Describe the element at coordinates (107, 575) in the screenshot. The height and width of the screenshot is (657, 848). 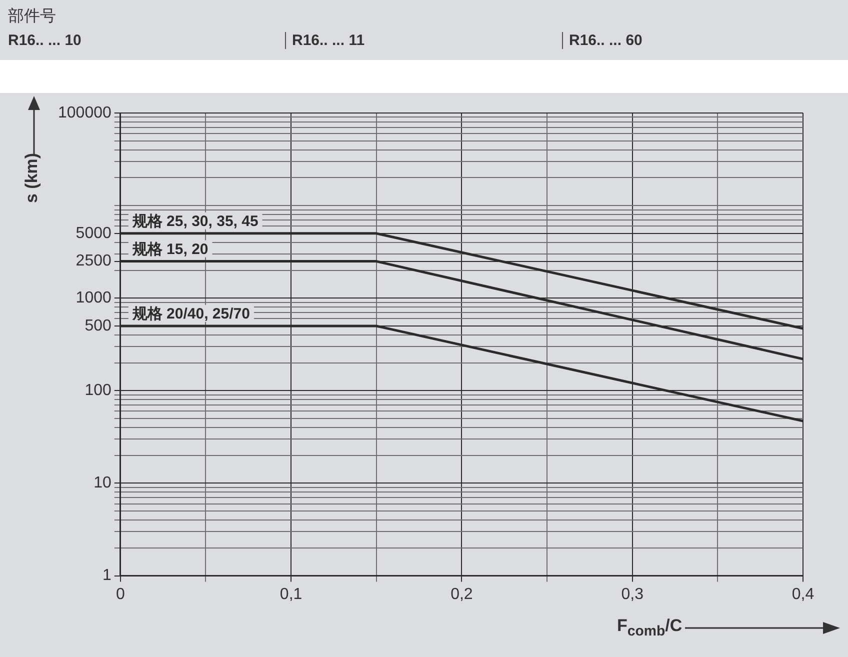
I see `y-tick-label: 1` at that location.